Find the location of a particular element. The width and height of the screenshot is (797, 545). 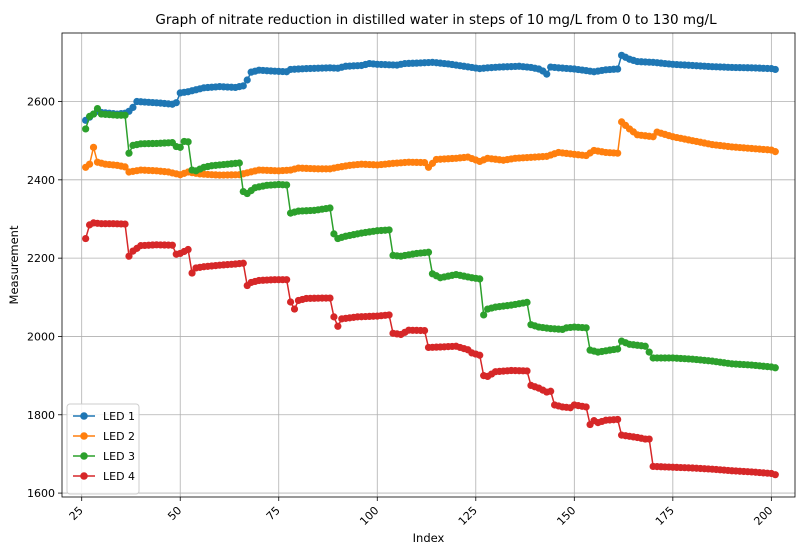

y-tick-label: 2000 is located at coordinates (41, 336).